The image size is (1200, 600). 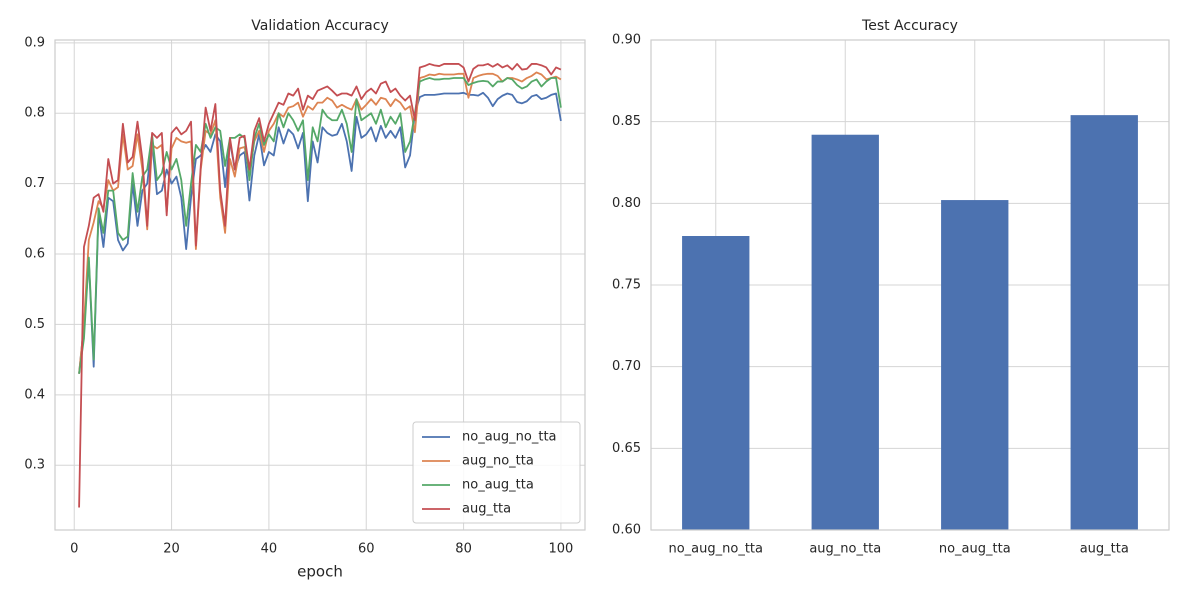 I want to click on x-axis-label: epoch, so click(x=320, y=572).